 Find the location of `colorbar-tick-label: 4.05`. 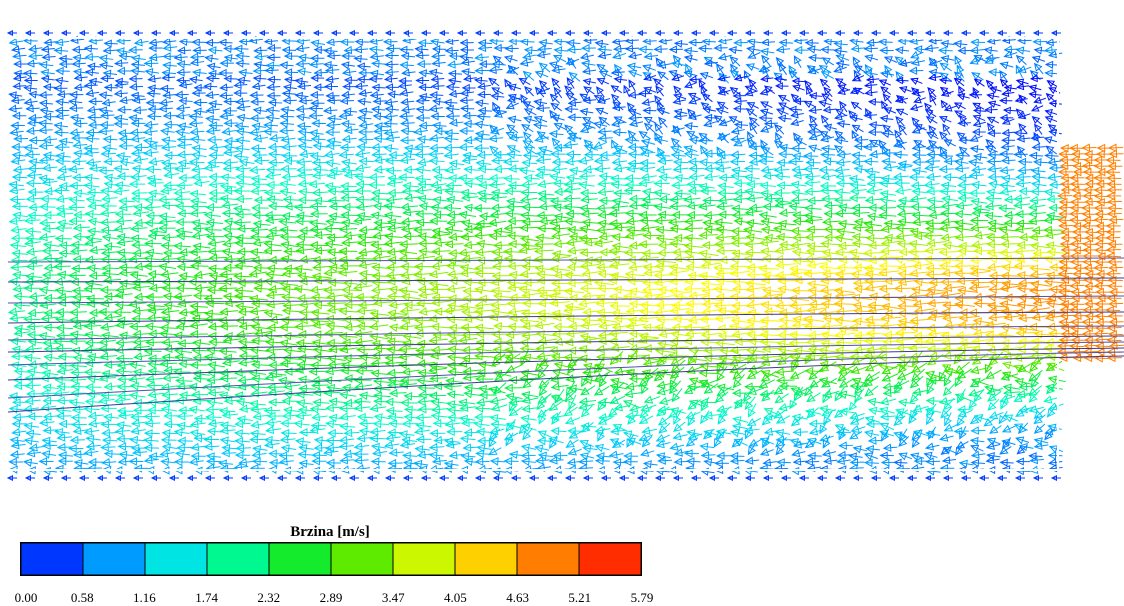

colorbar-tick-label: 4.05 is located at coordinates (455, 597).